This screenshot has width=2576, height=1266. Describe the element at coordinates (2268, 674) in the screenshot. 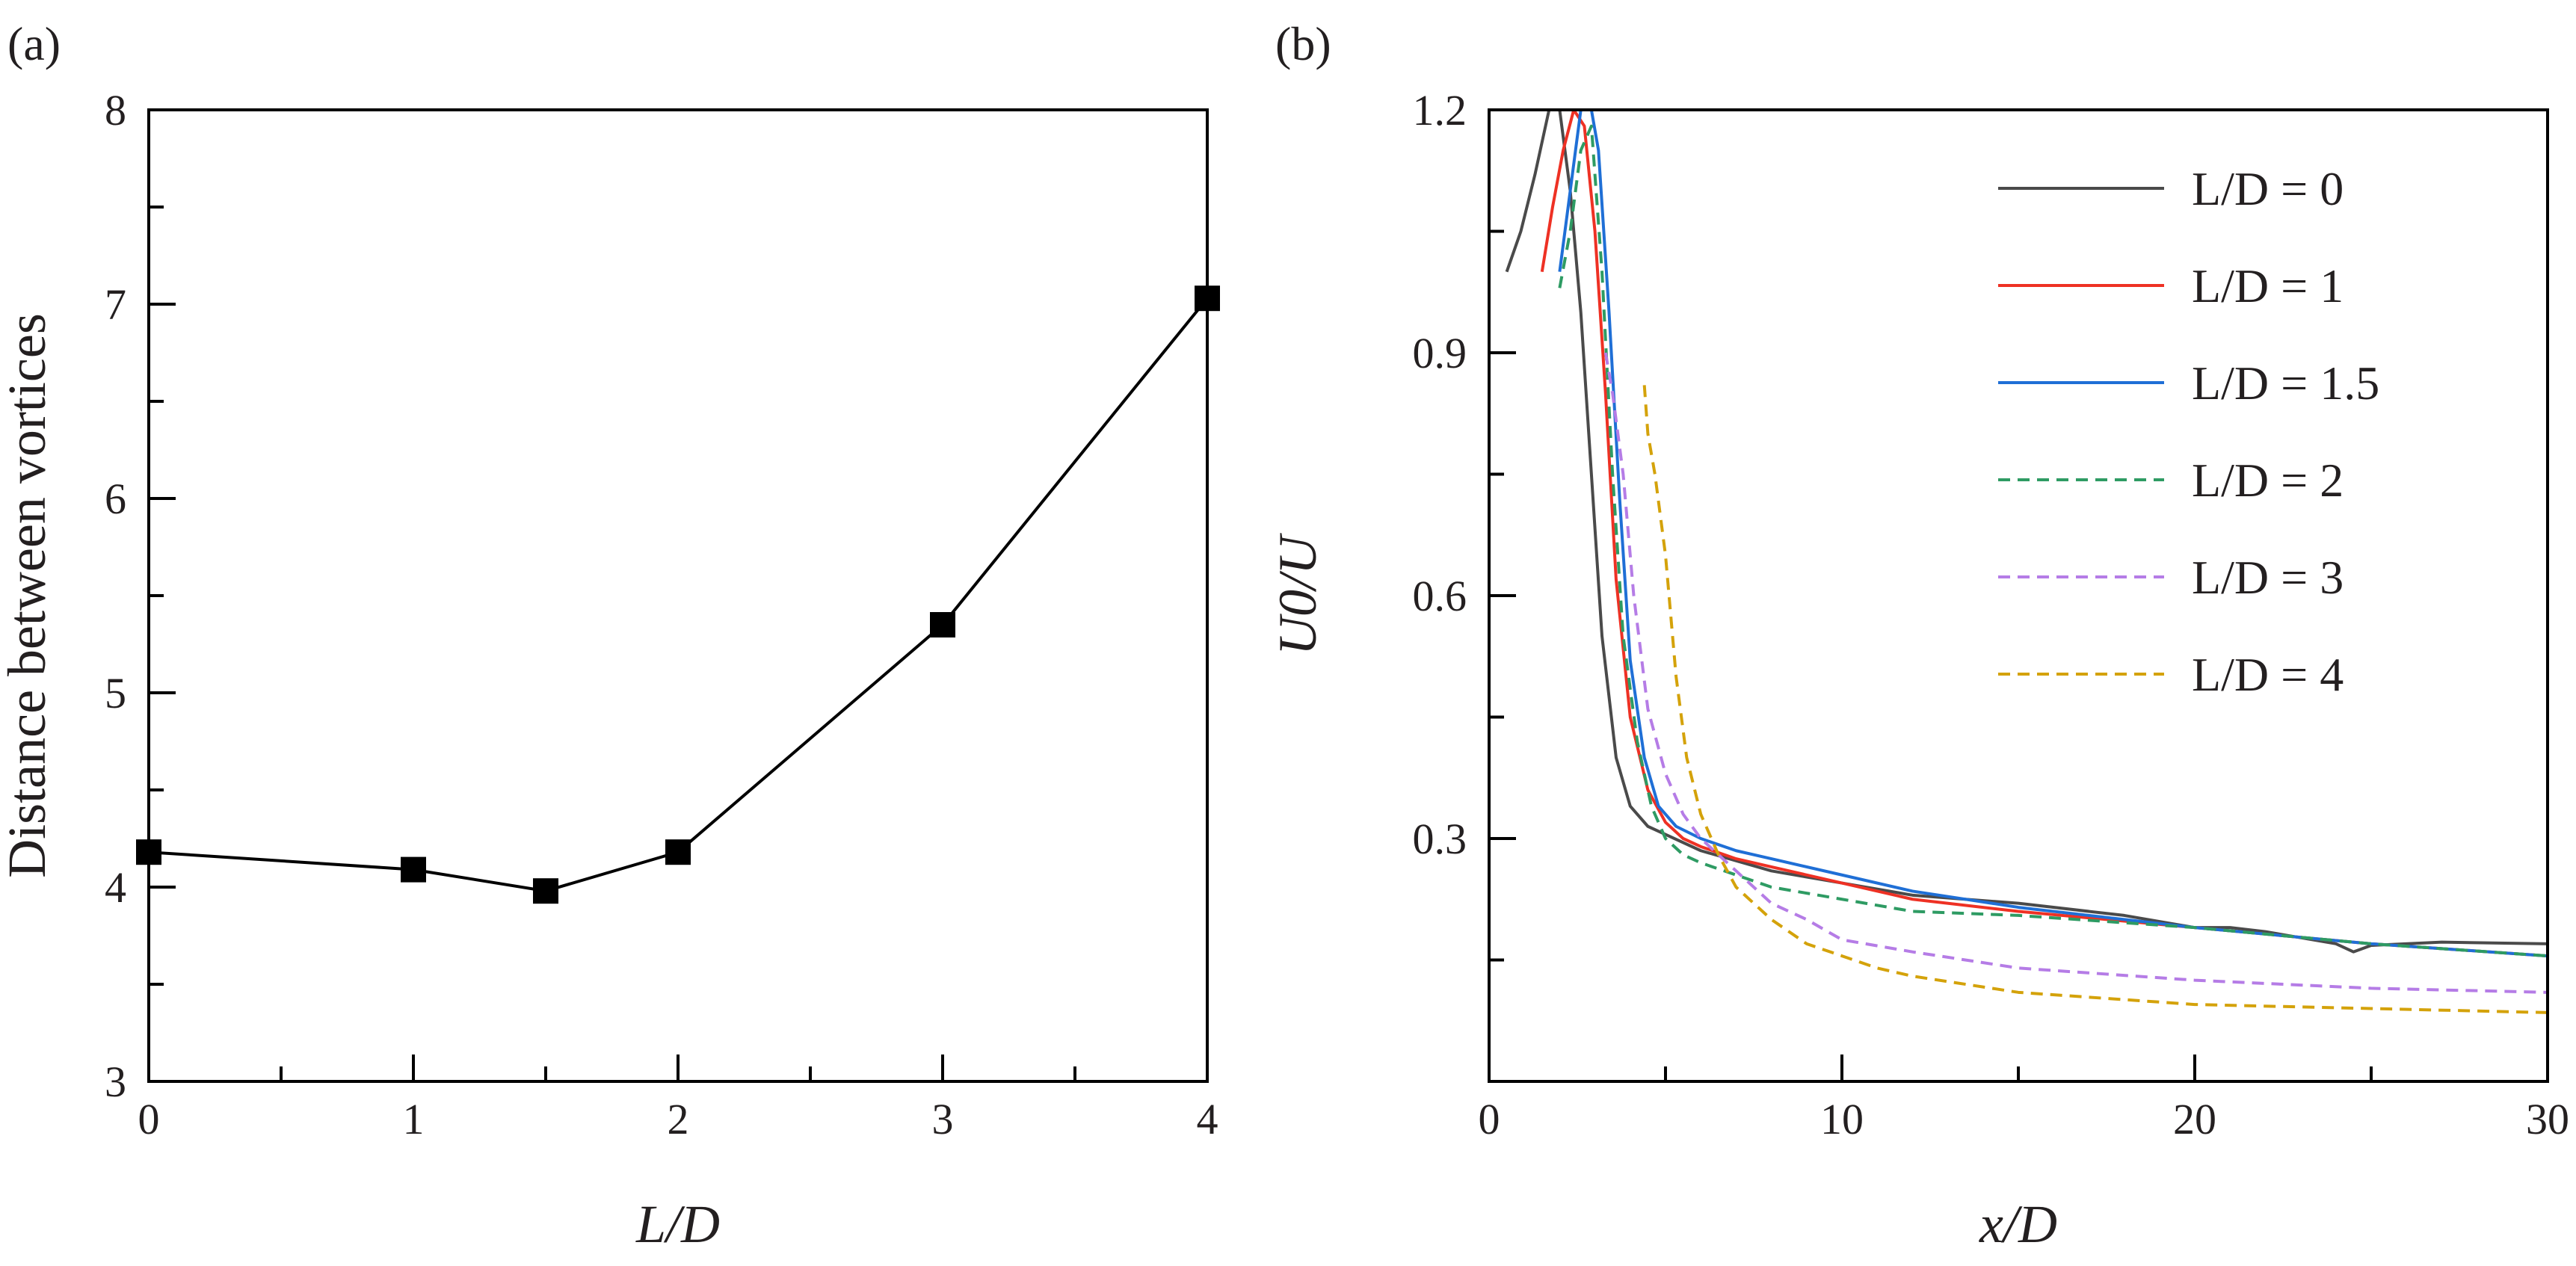

I see `legend-label: L/D = 4` at that location.